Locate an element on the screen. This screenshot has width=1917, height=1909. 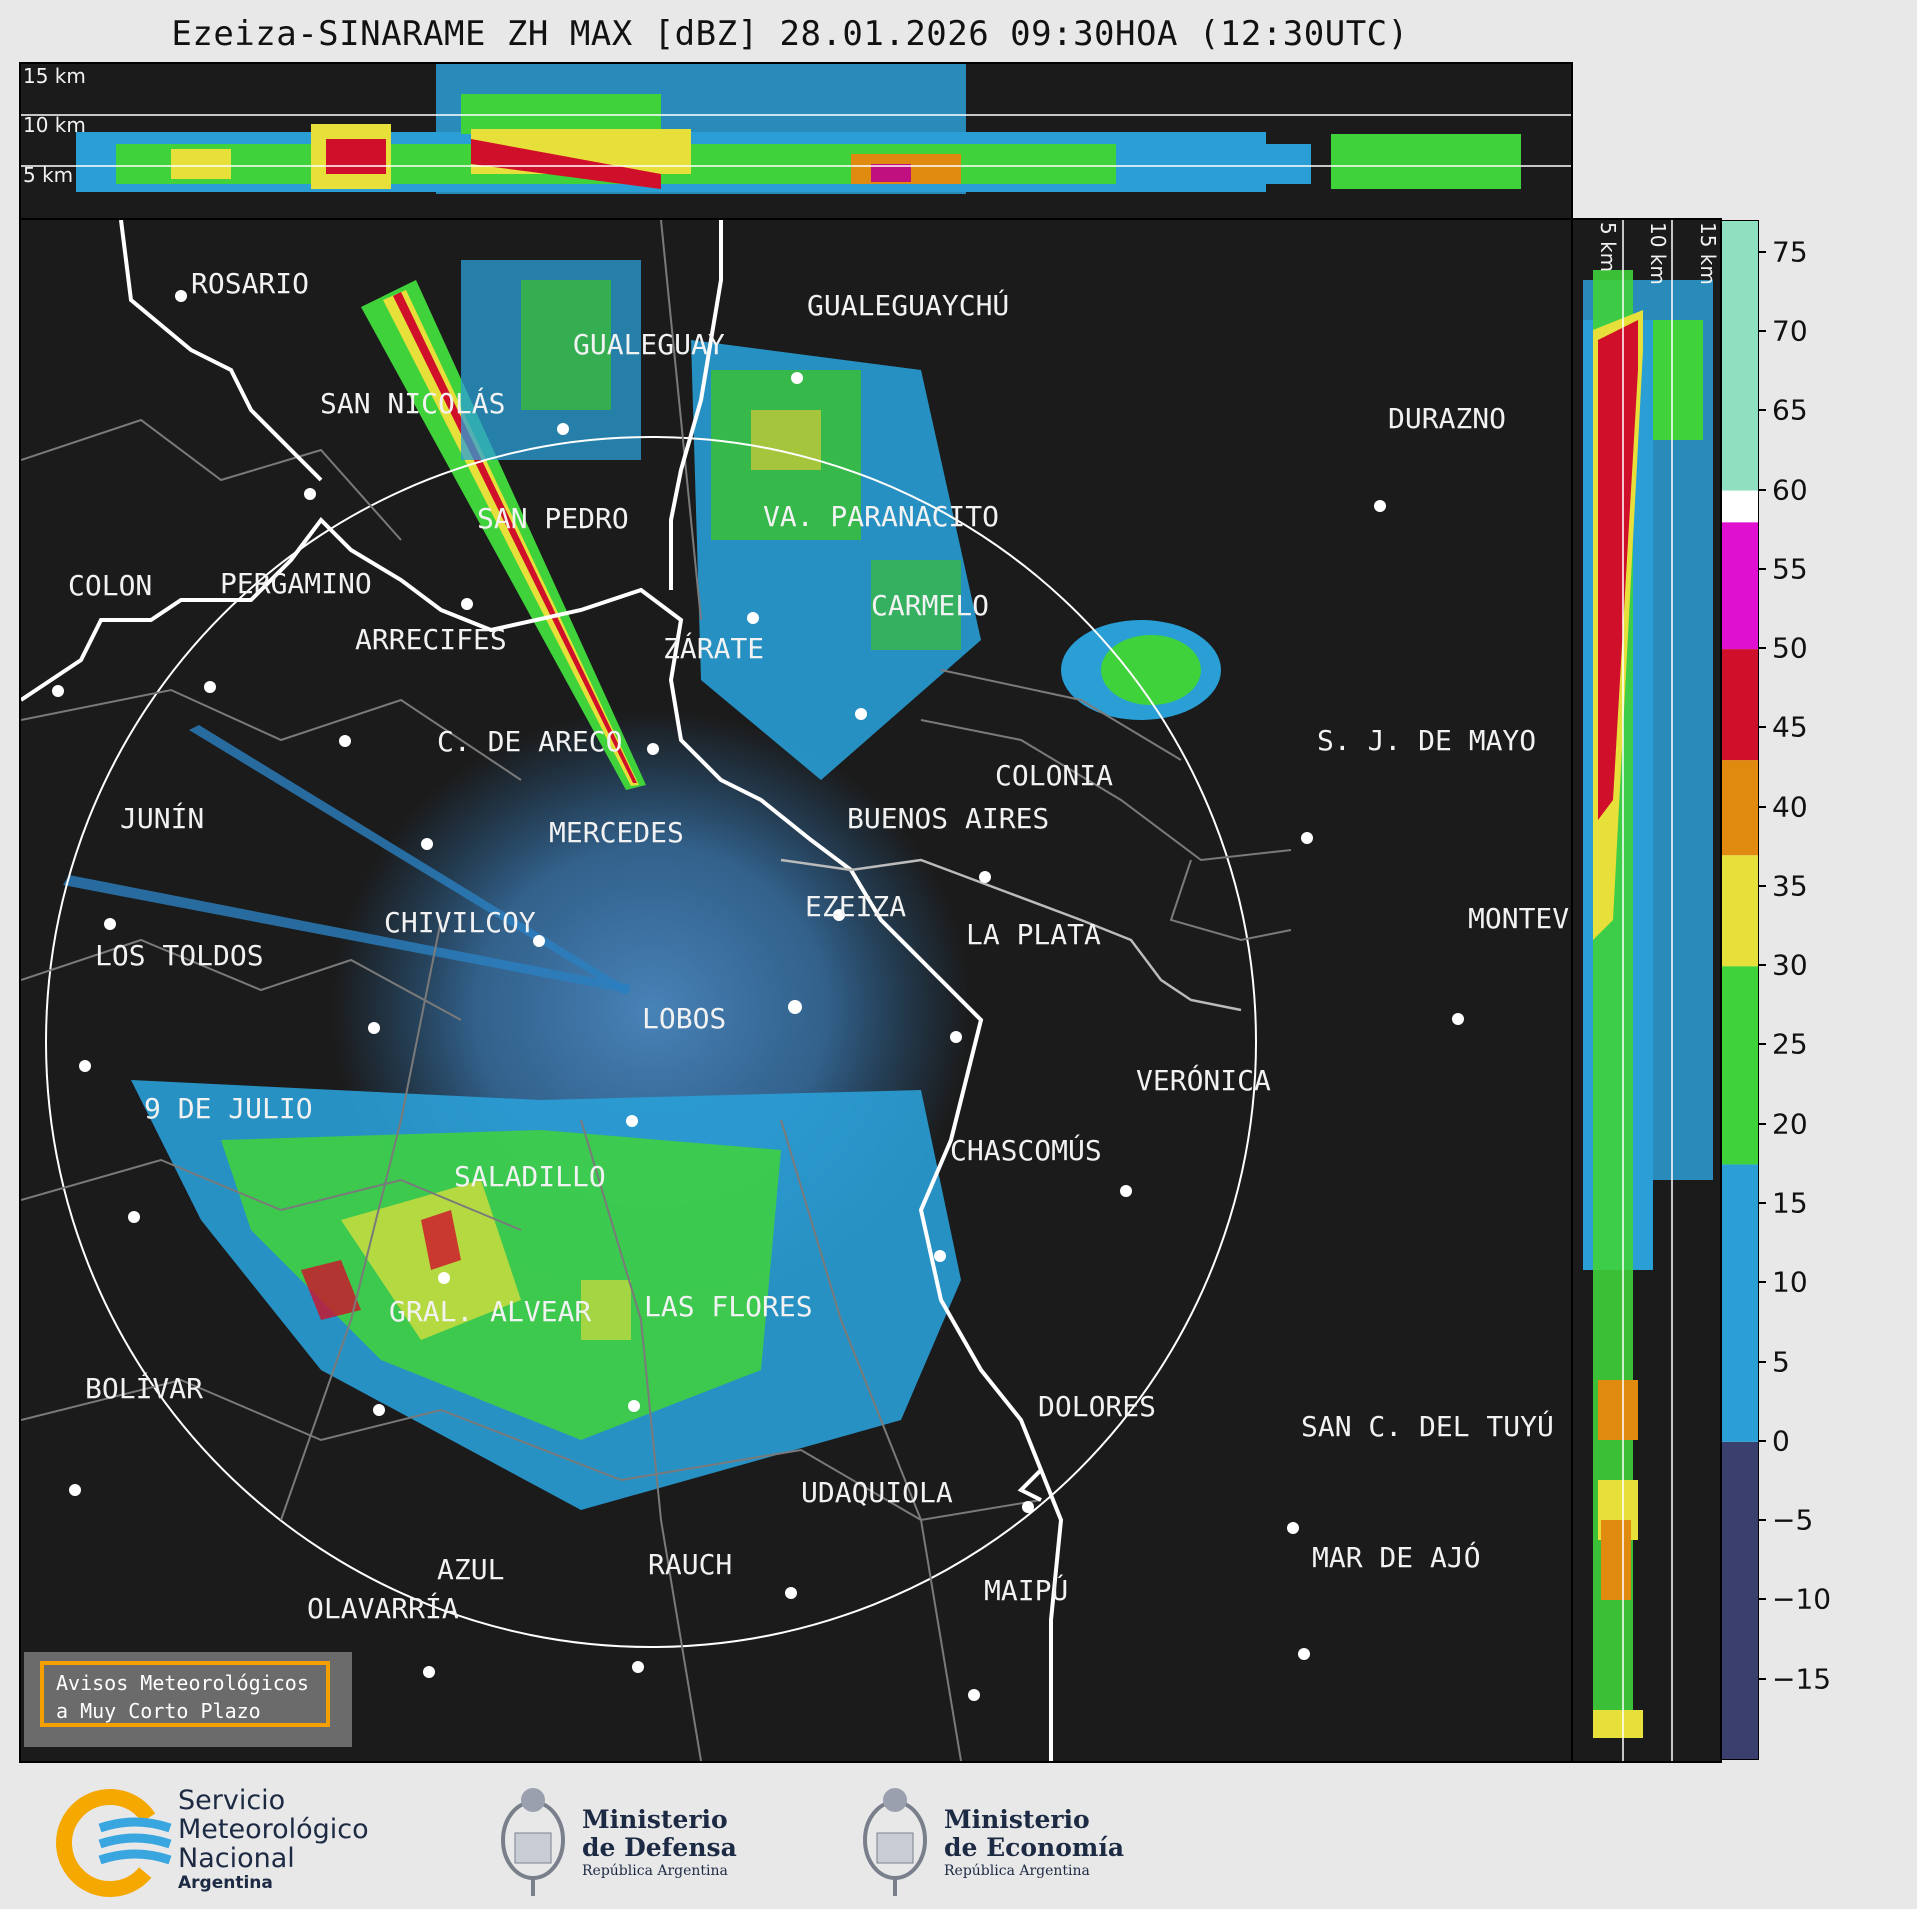
city-label-9-de-julio: 9 DE JULIO is located at coordinates (228, 1108).